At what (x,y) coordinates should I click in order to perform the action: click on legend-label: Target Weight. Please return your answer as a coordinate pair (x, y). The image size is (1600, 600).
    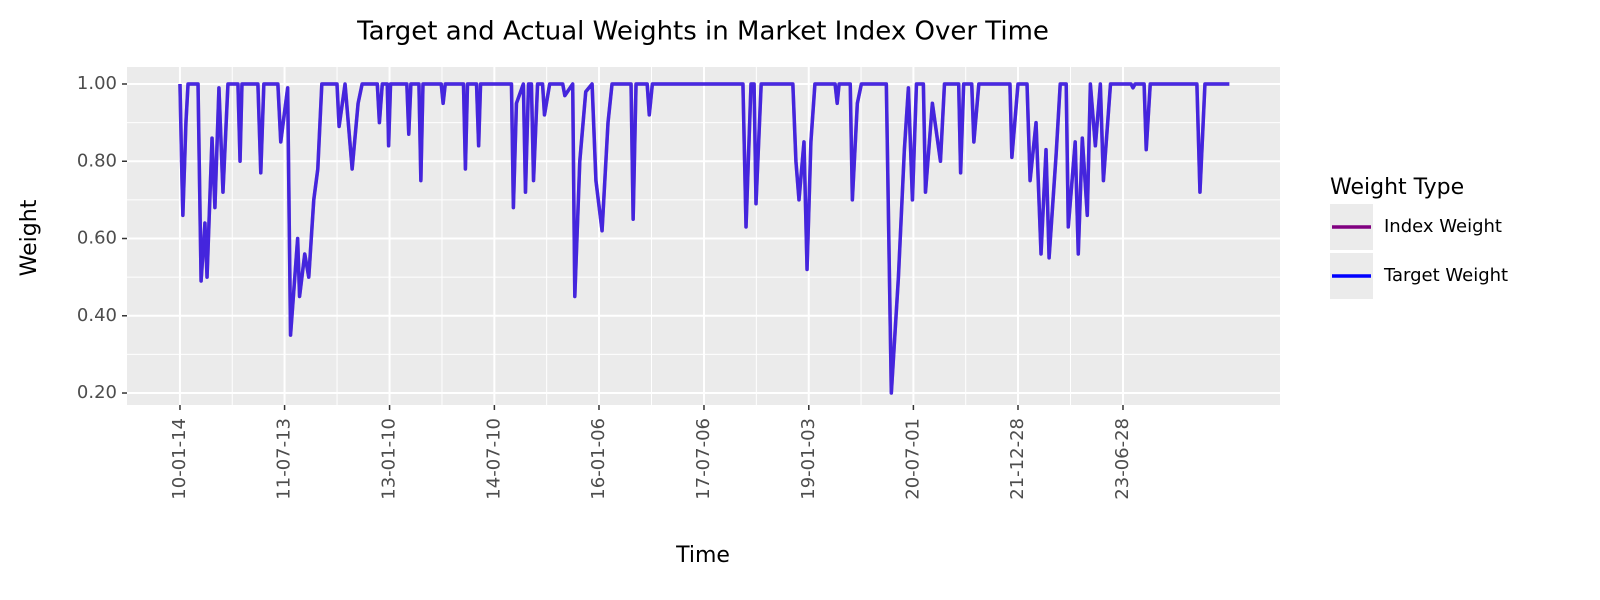
    Looking at the image, I should click on (1445, 275).